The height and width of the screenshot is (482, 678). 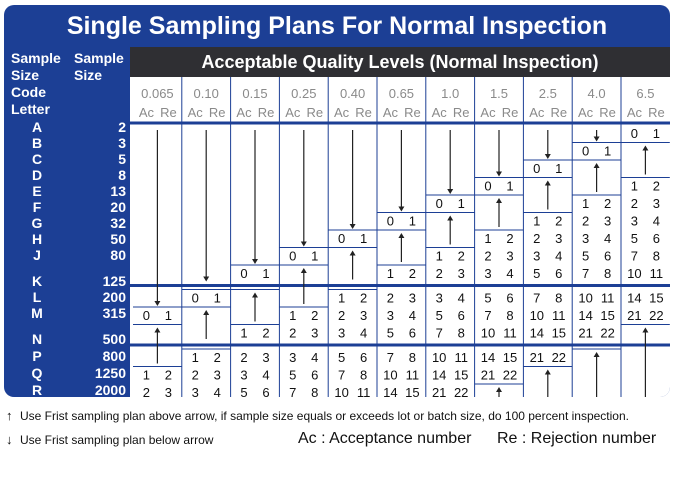 I want to click on code-letter-c: C, so click(x=37, y=159).